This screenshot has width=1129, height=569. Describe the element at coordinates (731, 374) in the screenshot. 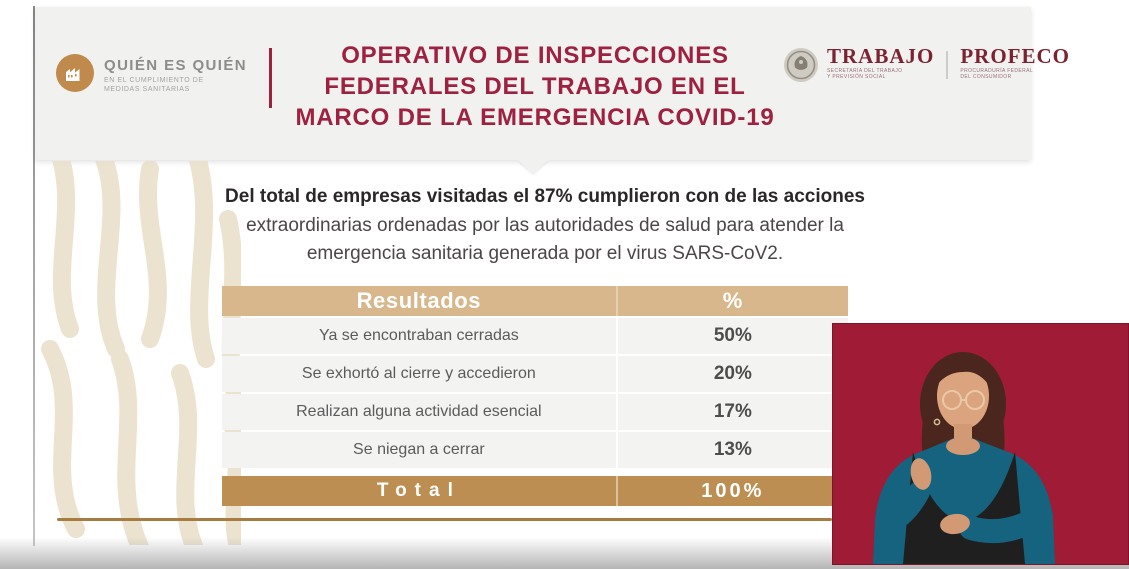

I see `row-value: 20%` at that location.